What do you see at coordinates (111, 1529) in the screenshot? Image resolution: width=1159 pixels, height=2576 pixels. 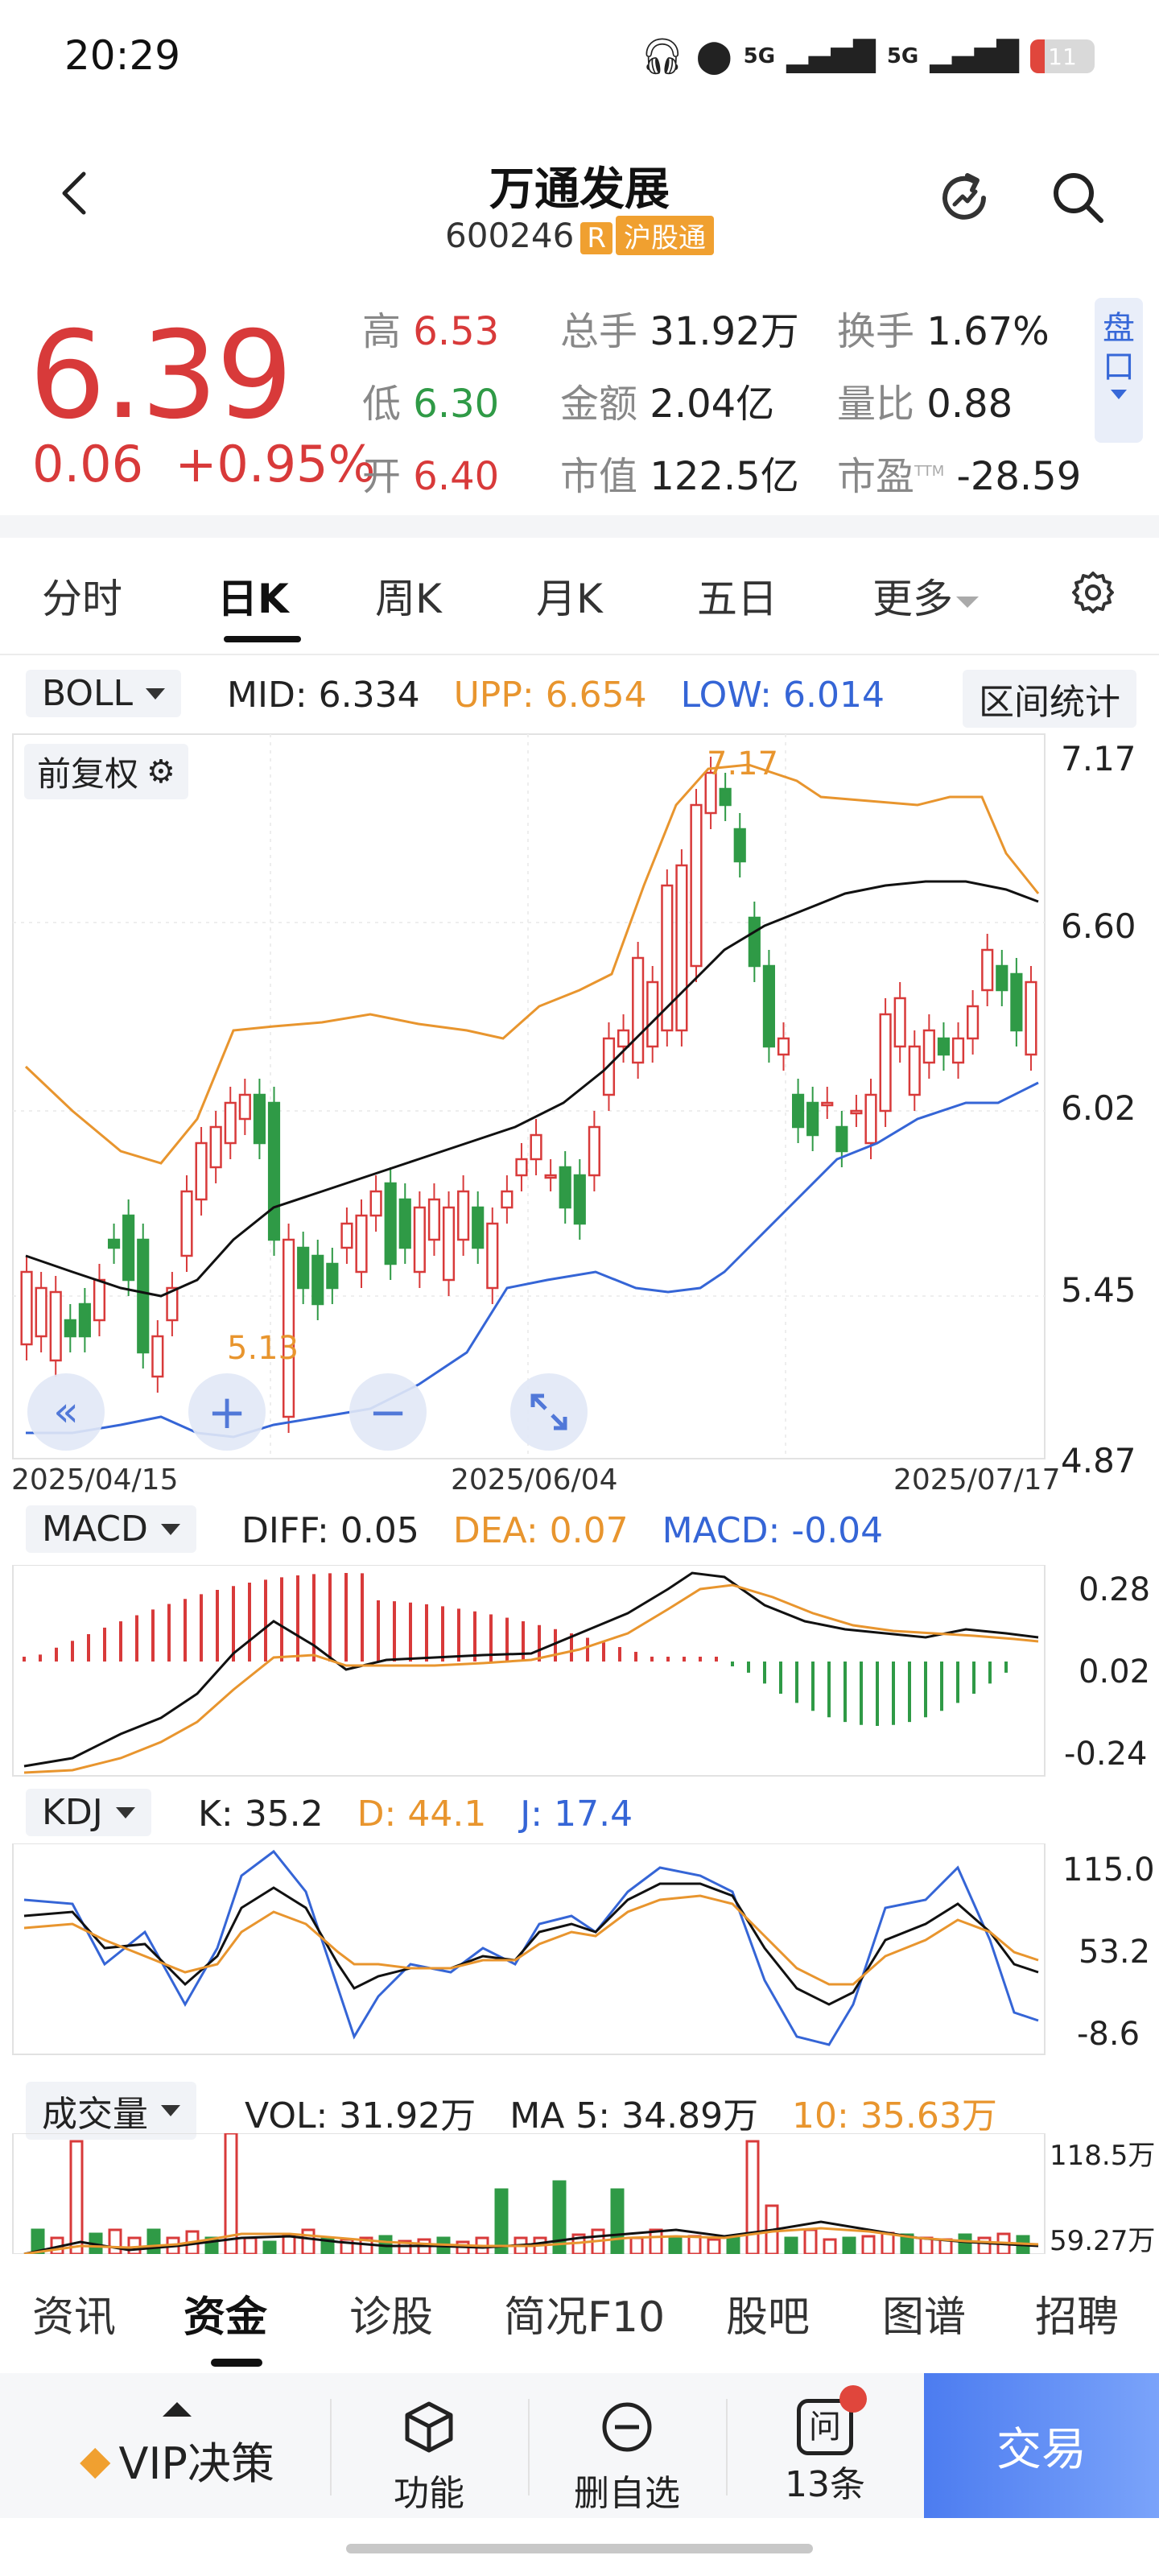 I see `macd-indicator-select: MACD` at bounding box center [111, 1529].